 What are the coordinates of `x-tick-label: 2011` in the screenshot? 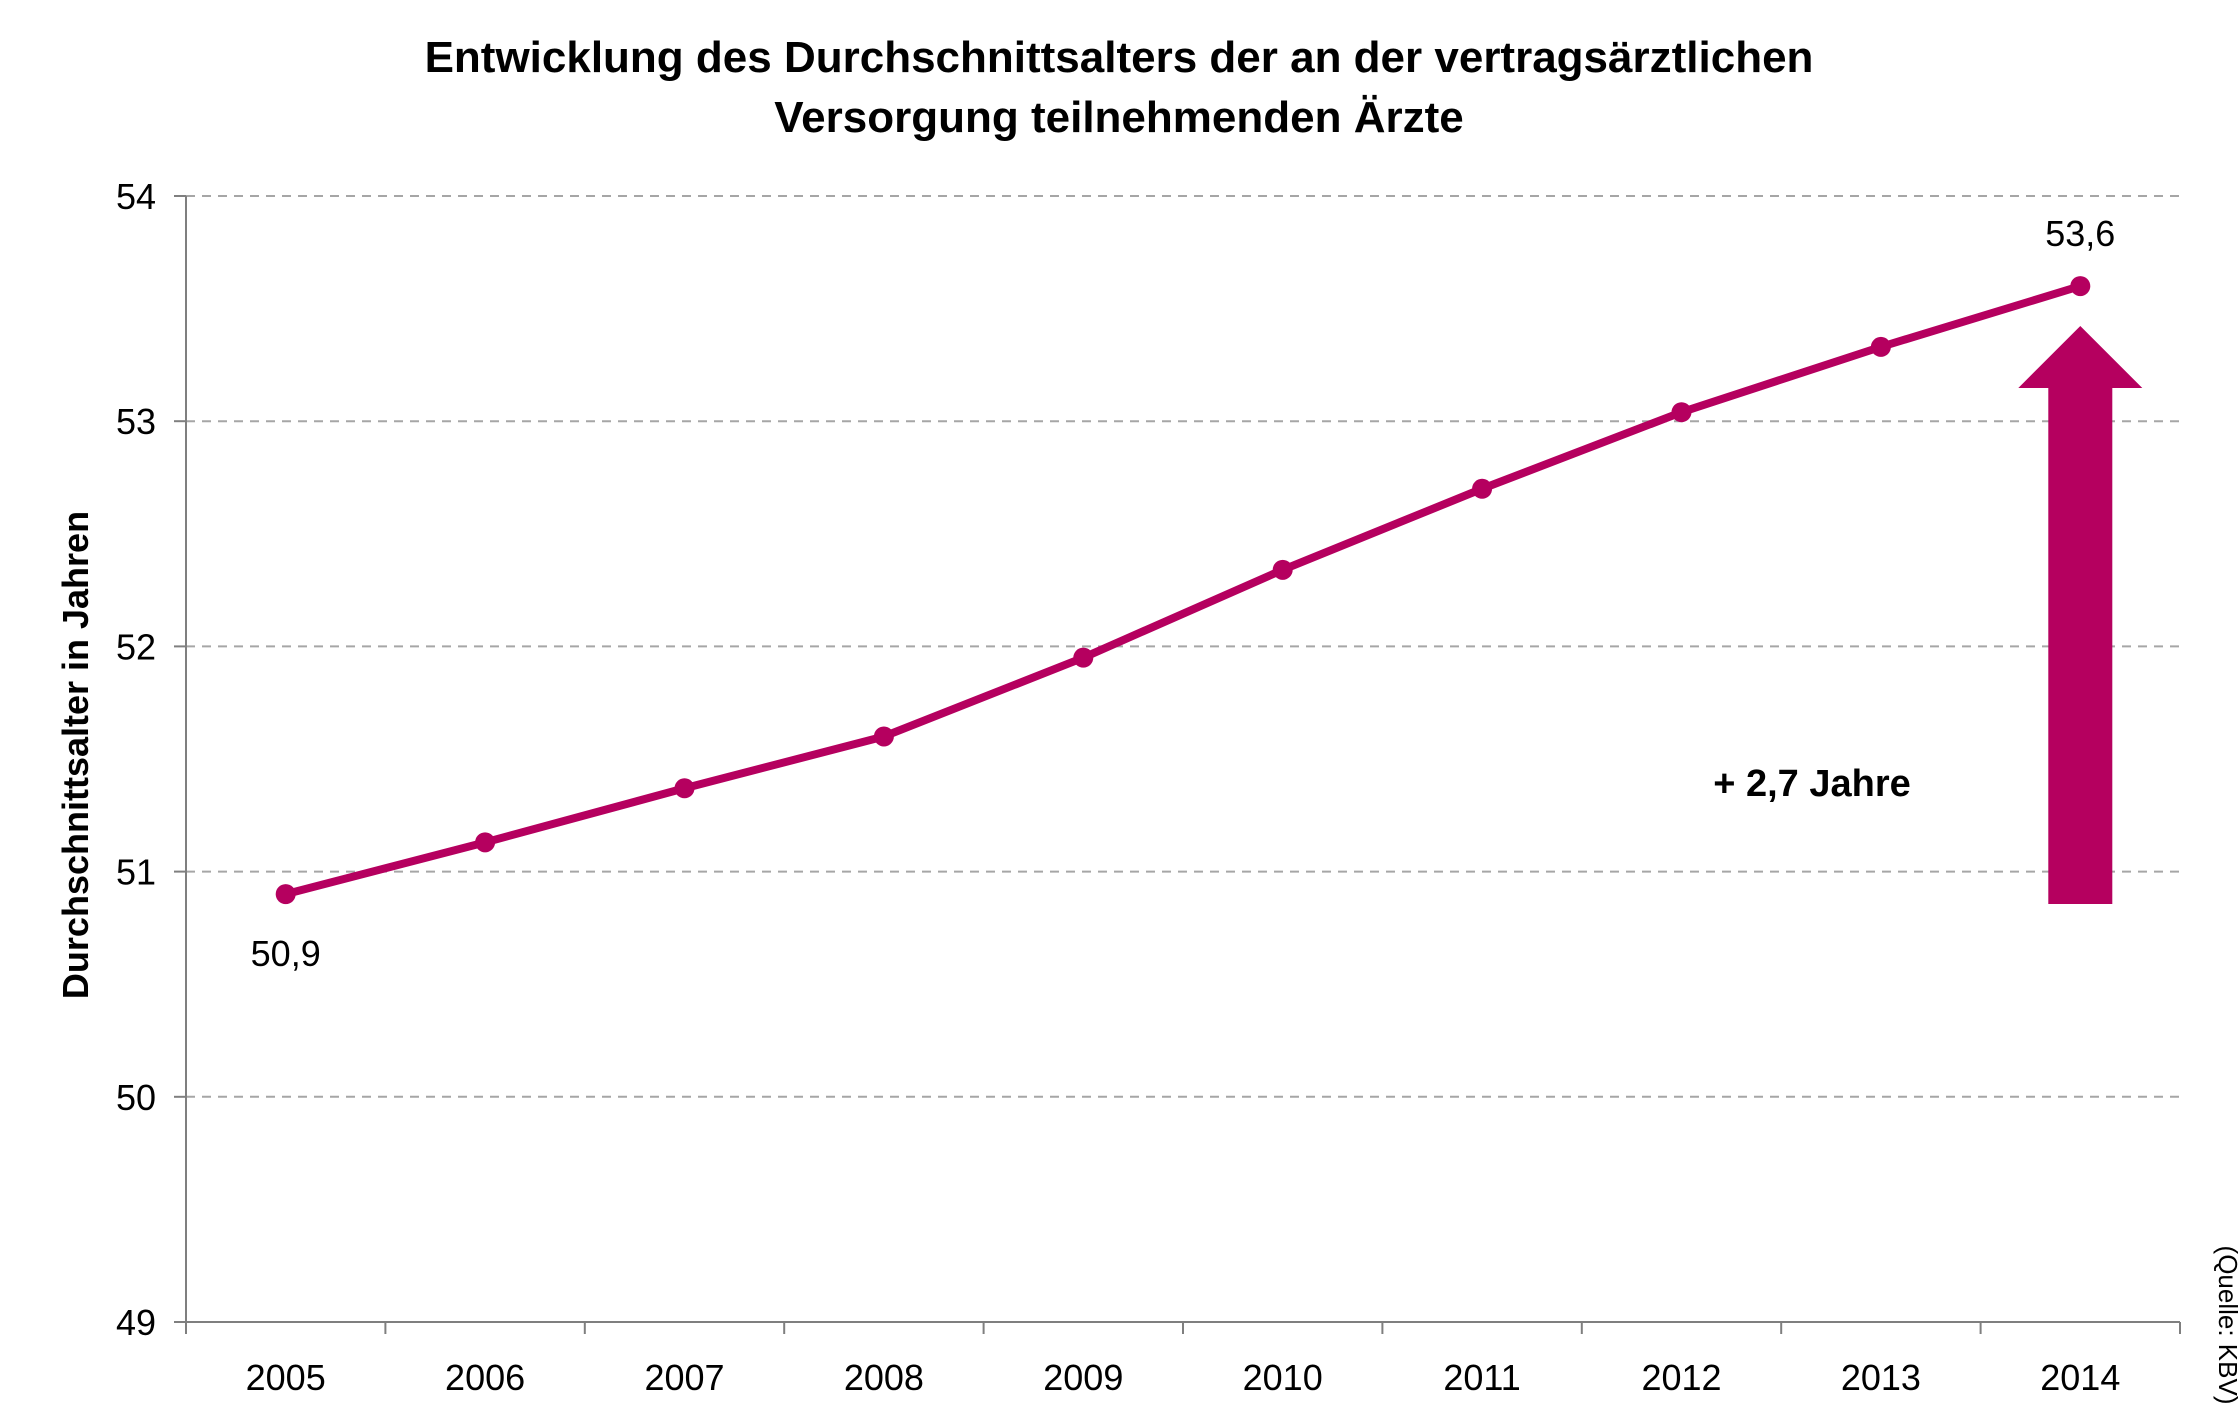 It's located at (1481, 1377).